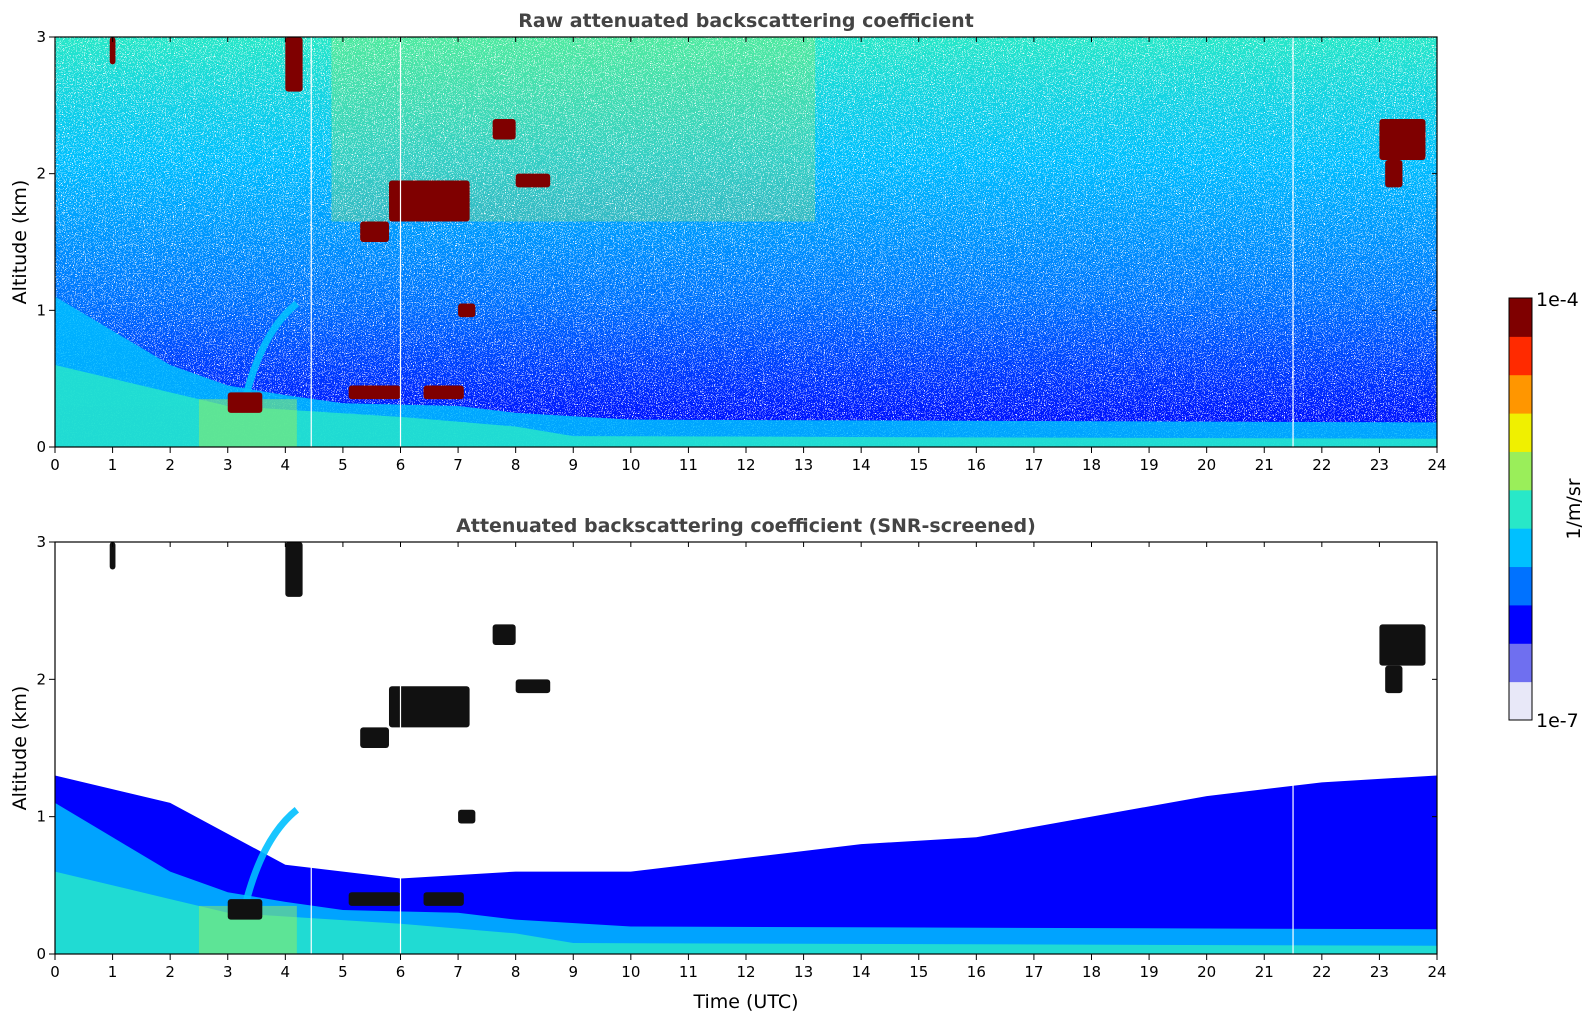 Image resolution: width=1595 pixels, height=1024 pixels. I want to click on colorbar-frame, so click(1520, 509).